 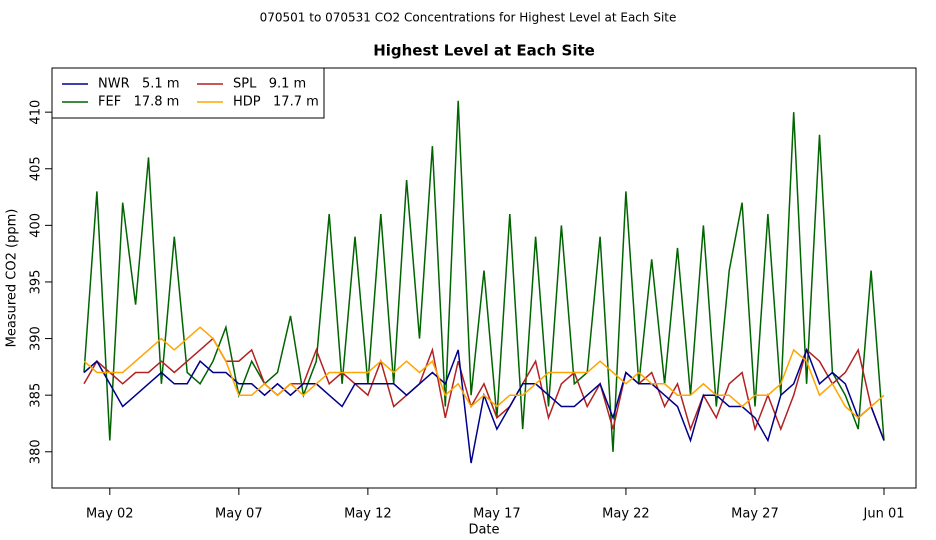 I want to click on chart-title: Highest Level at Each Site, so click(x=484, y=51).